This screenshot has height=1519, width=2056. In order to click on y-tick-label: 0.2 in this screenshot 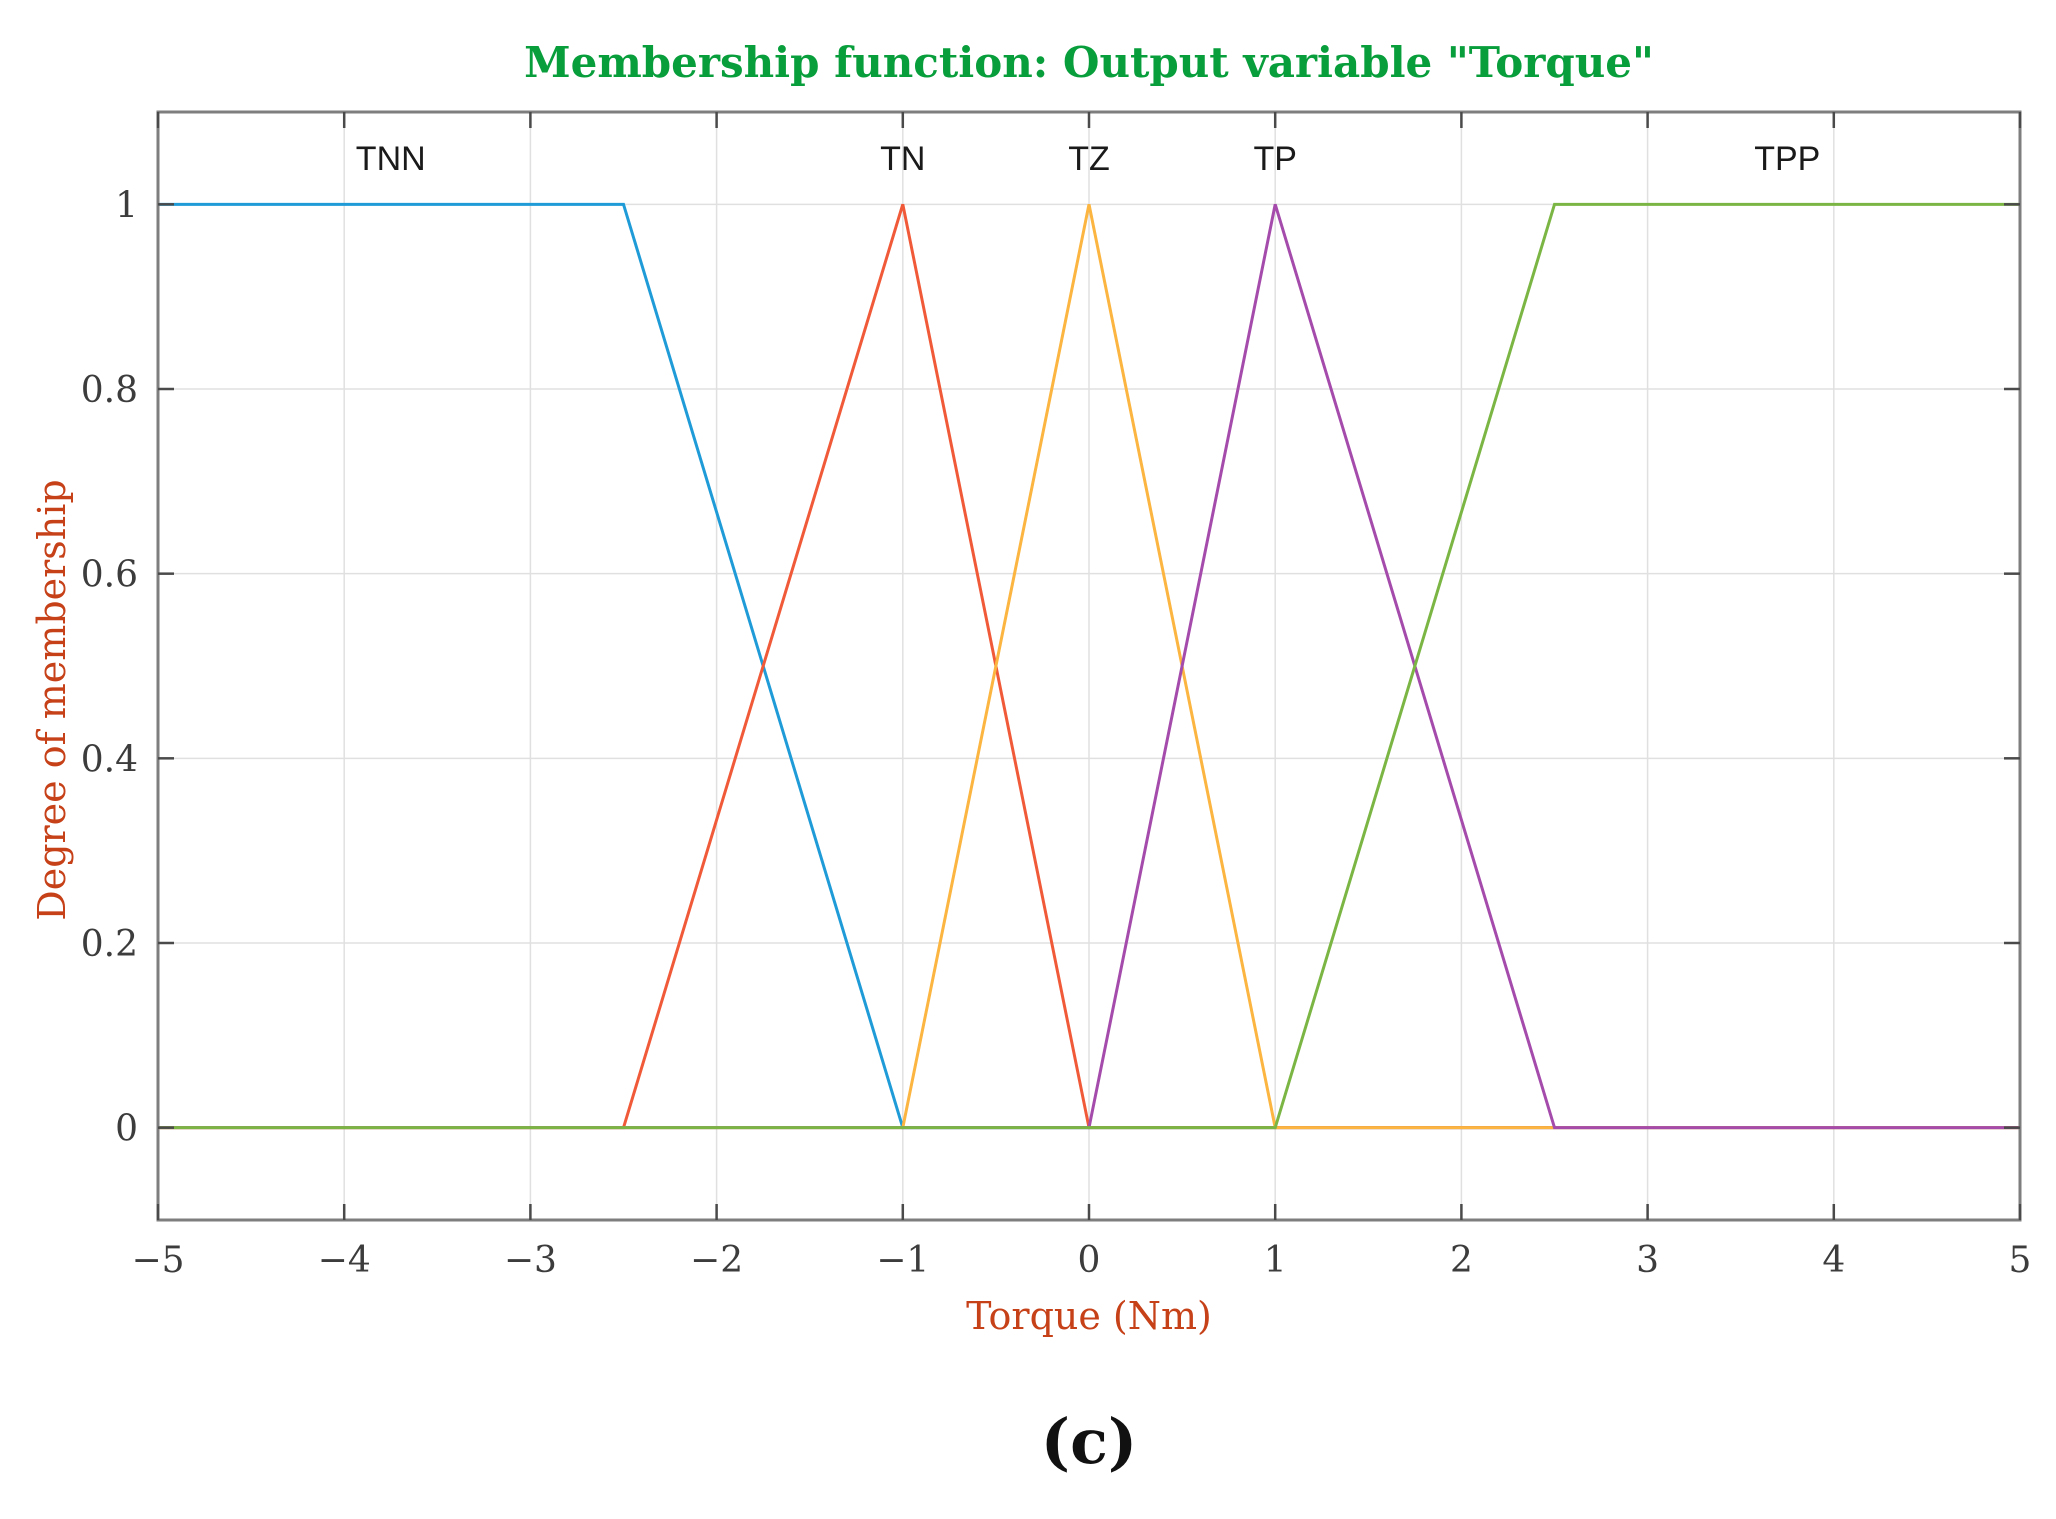, I will do `click(109, 944)`.